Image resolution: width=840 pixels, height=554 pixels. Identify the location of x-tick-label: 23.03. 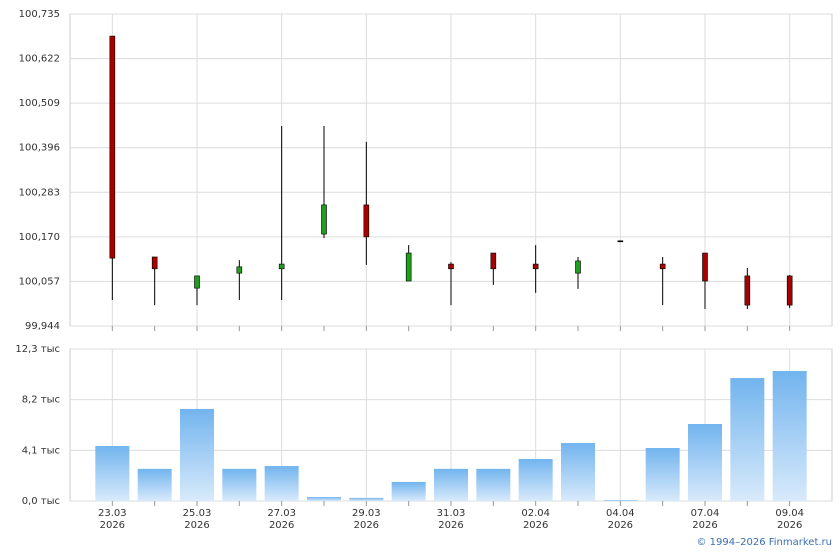
(112, 513).